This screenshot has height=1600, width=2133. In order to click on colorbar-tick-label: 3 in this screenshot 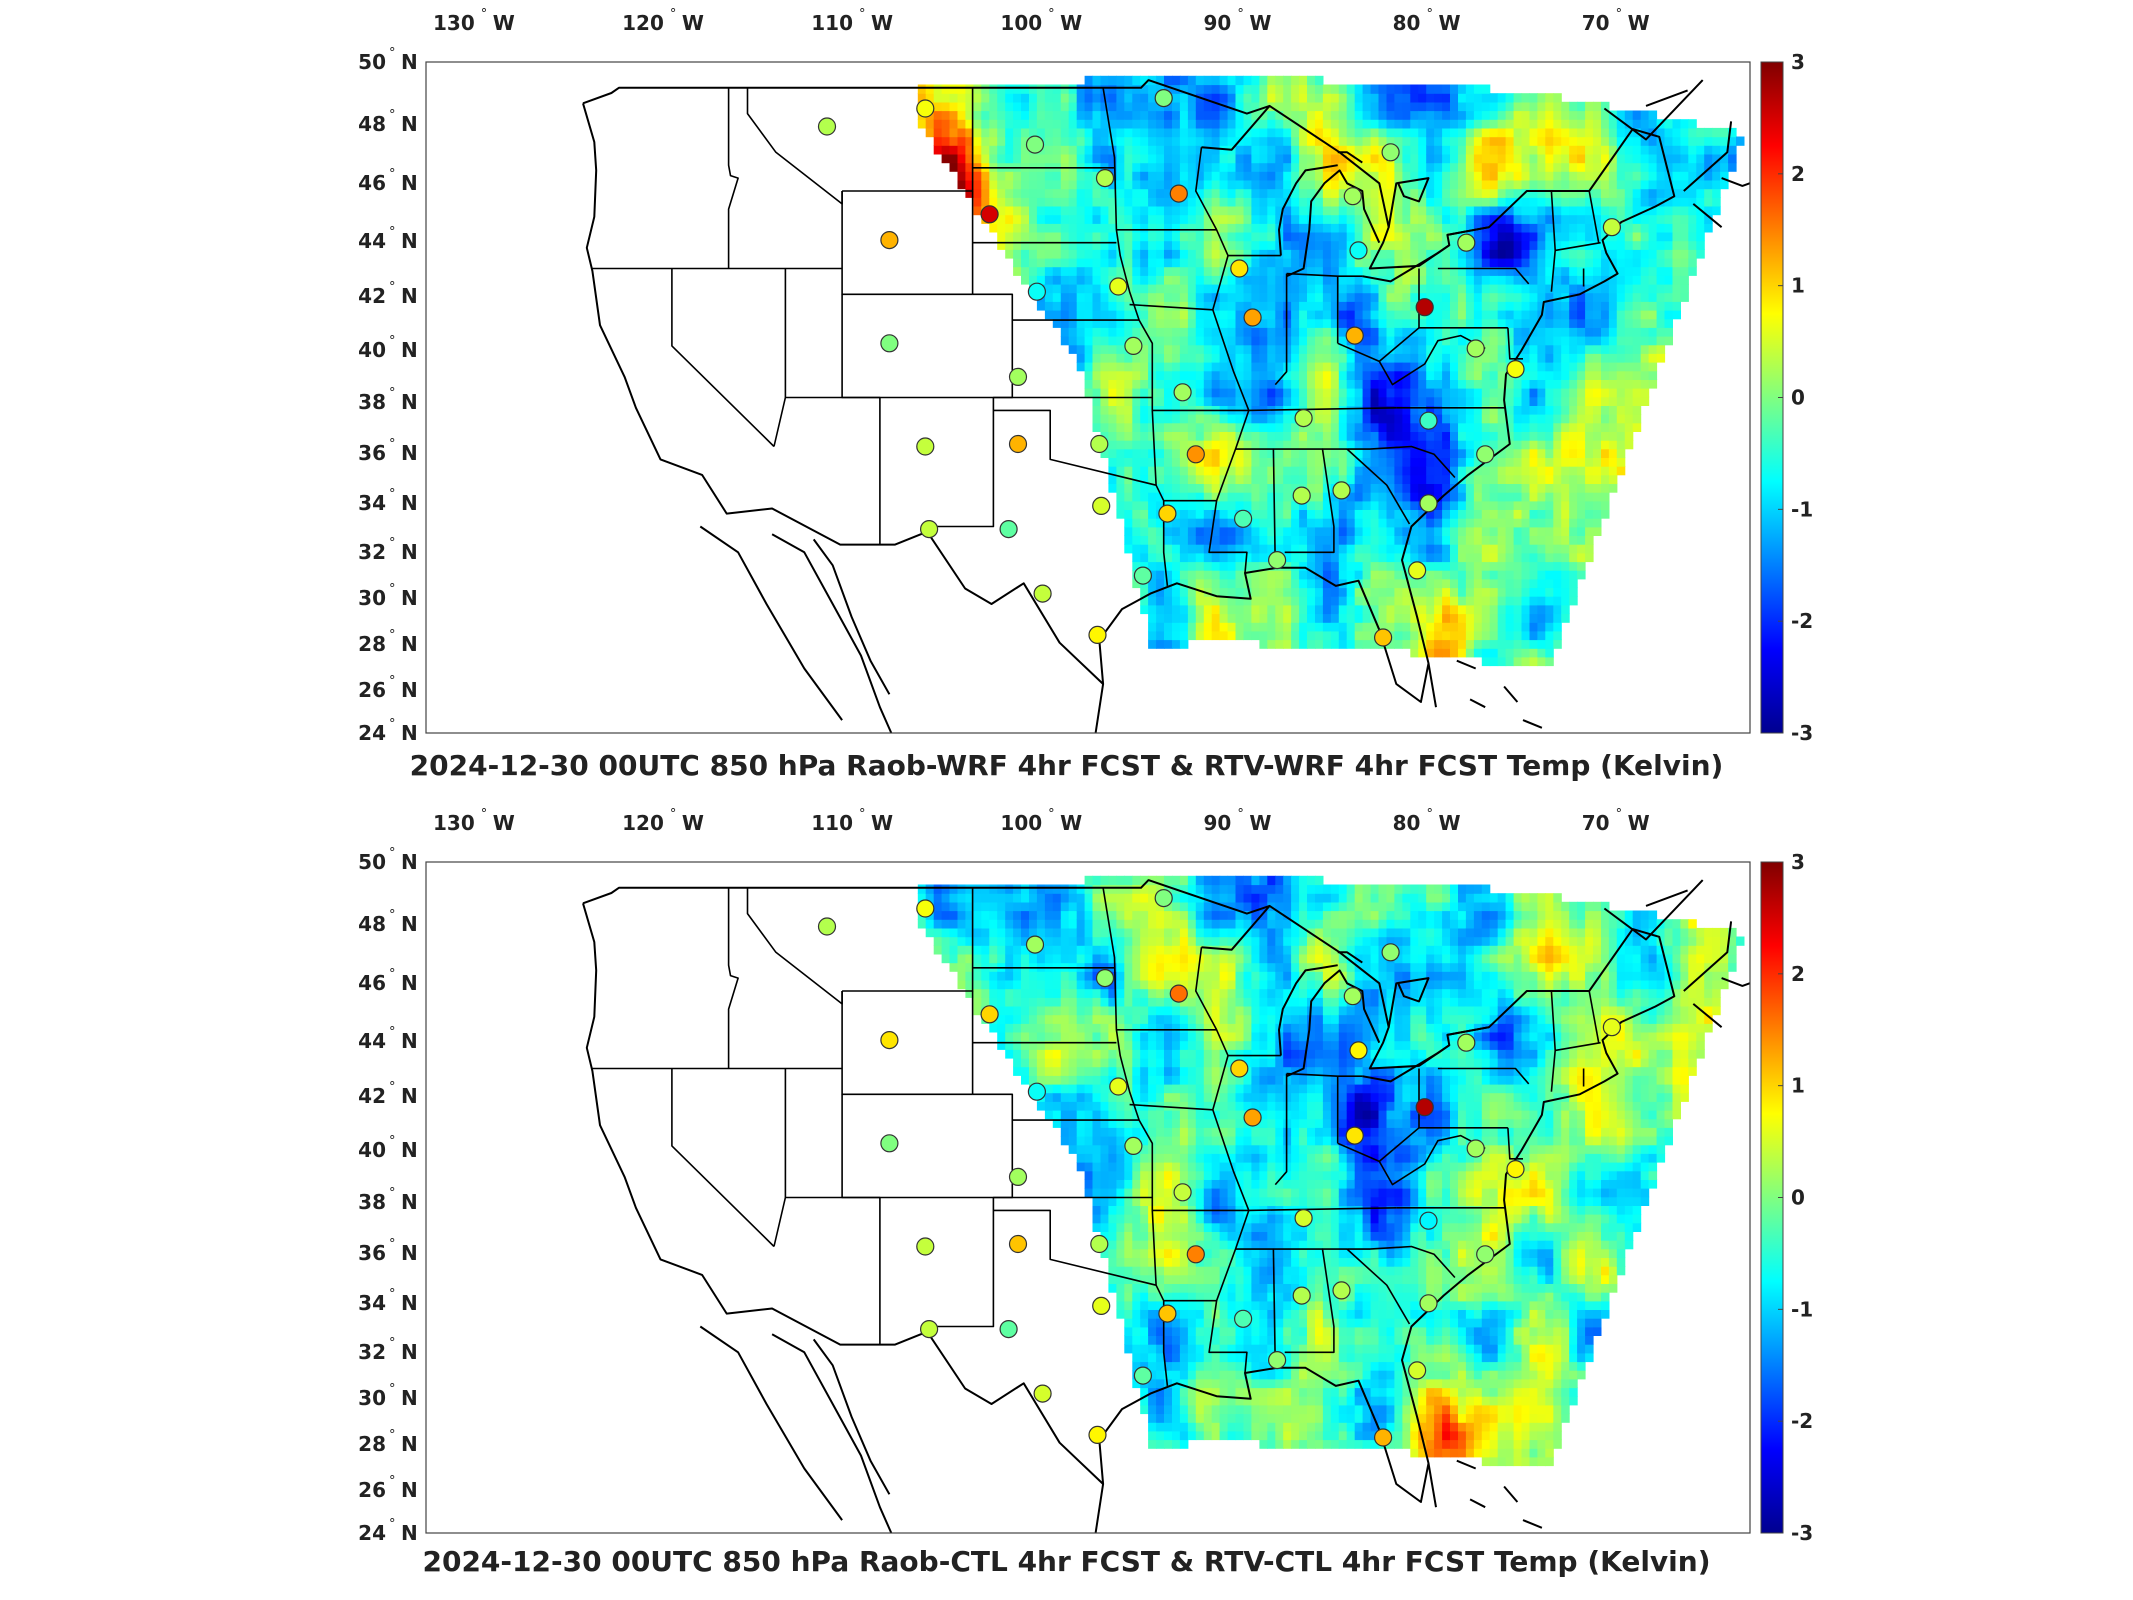, I will do `click(1798, 862)`.